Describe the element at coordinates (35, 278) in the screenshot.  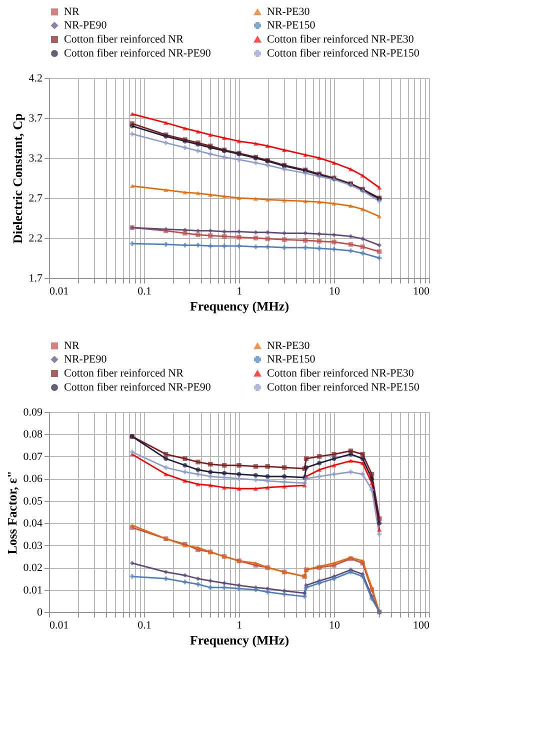
I see `y-tick-label: 1.7` at that location.